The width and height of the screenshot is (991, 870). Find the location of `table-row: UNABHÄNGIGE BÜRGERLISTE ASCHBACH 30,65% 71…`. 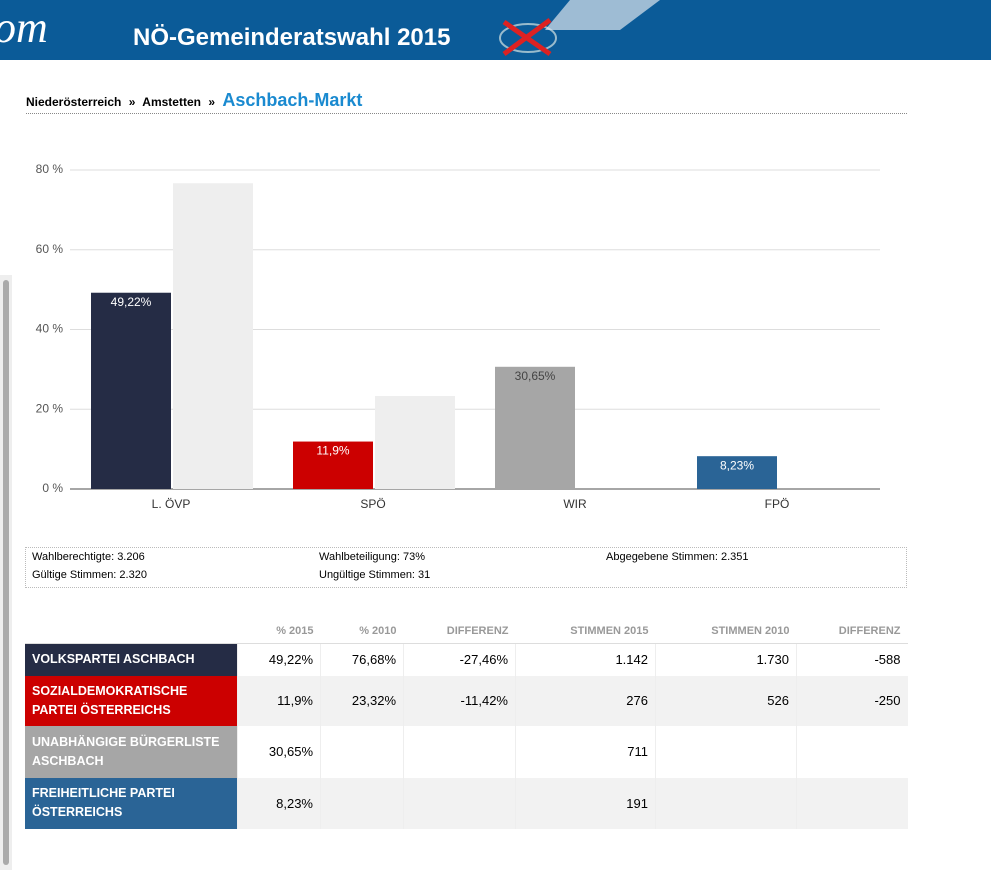

table-row: UNABHÄNGIGE BÜRGERLISTE ASCHBACH 30,65% 71… is located at coordinates (466, 751).